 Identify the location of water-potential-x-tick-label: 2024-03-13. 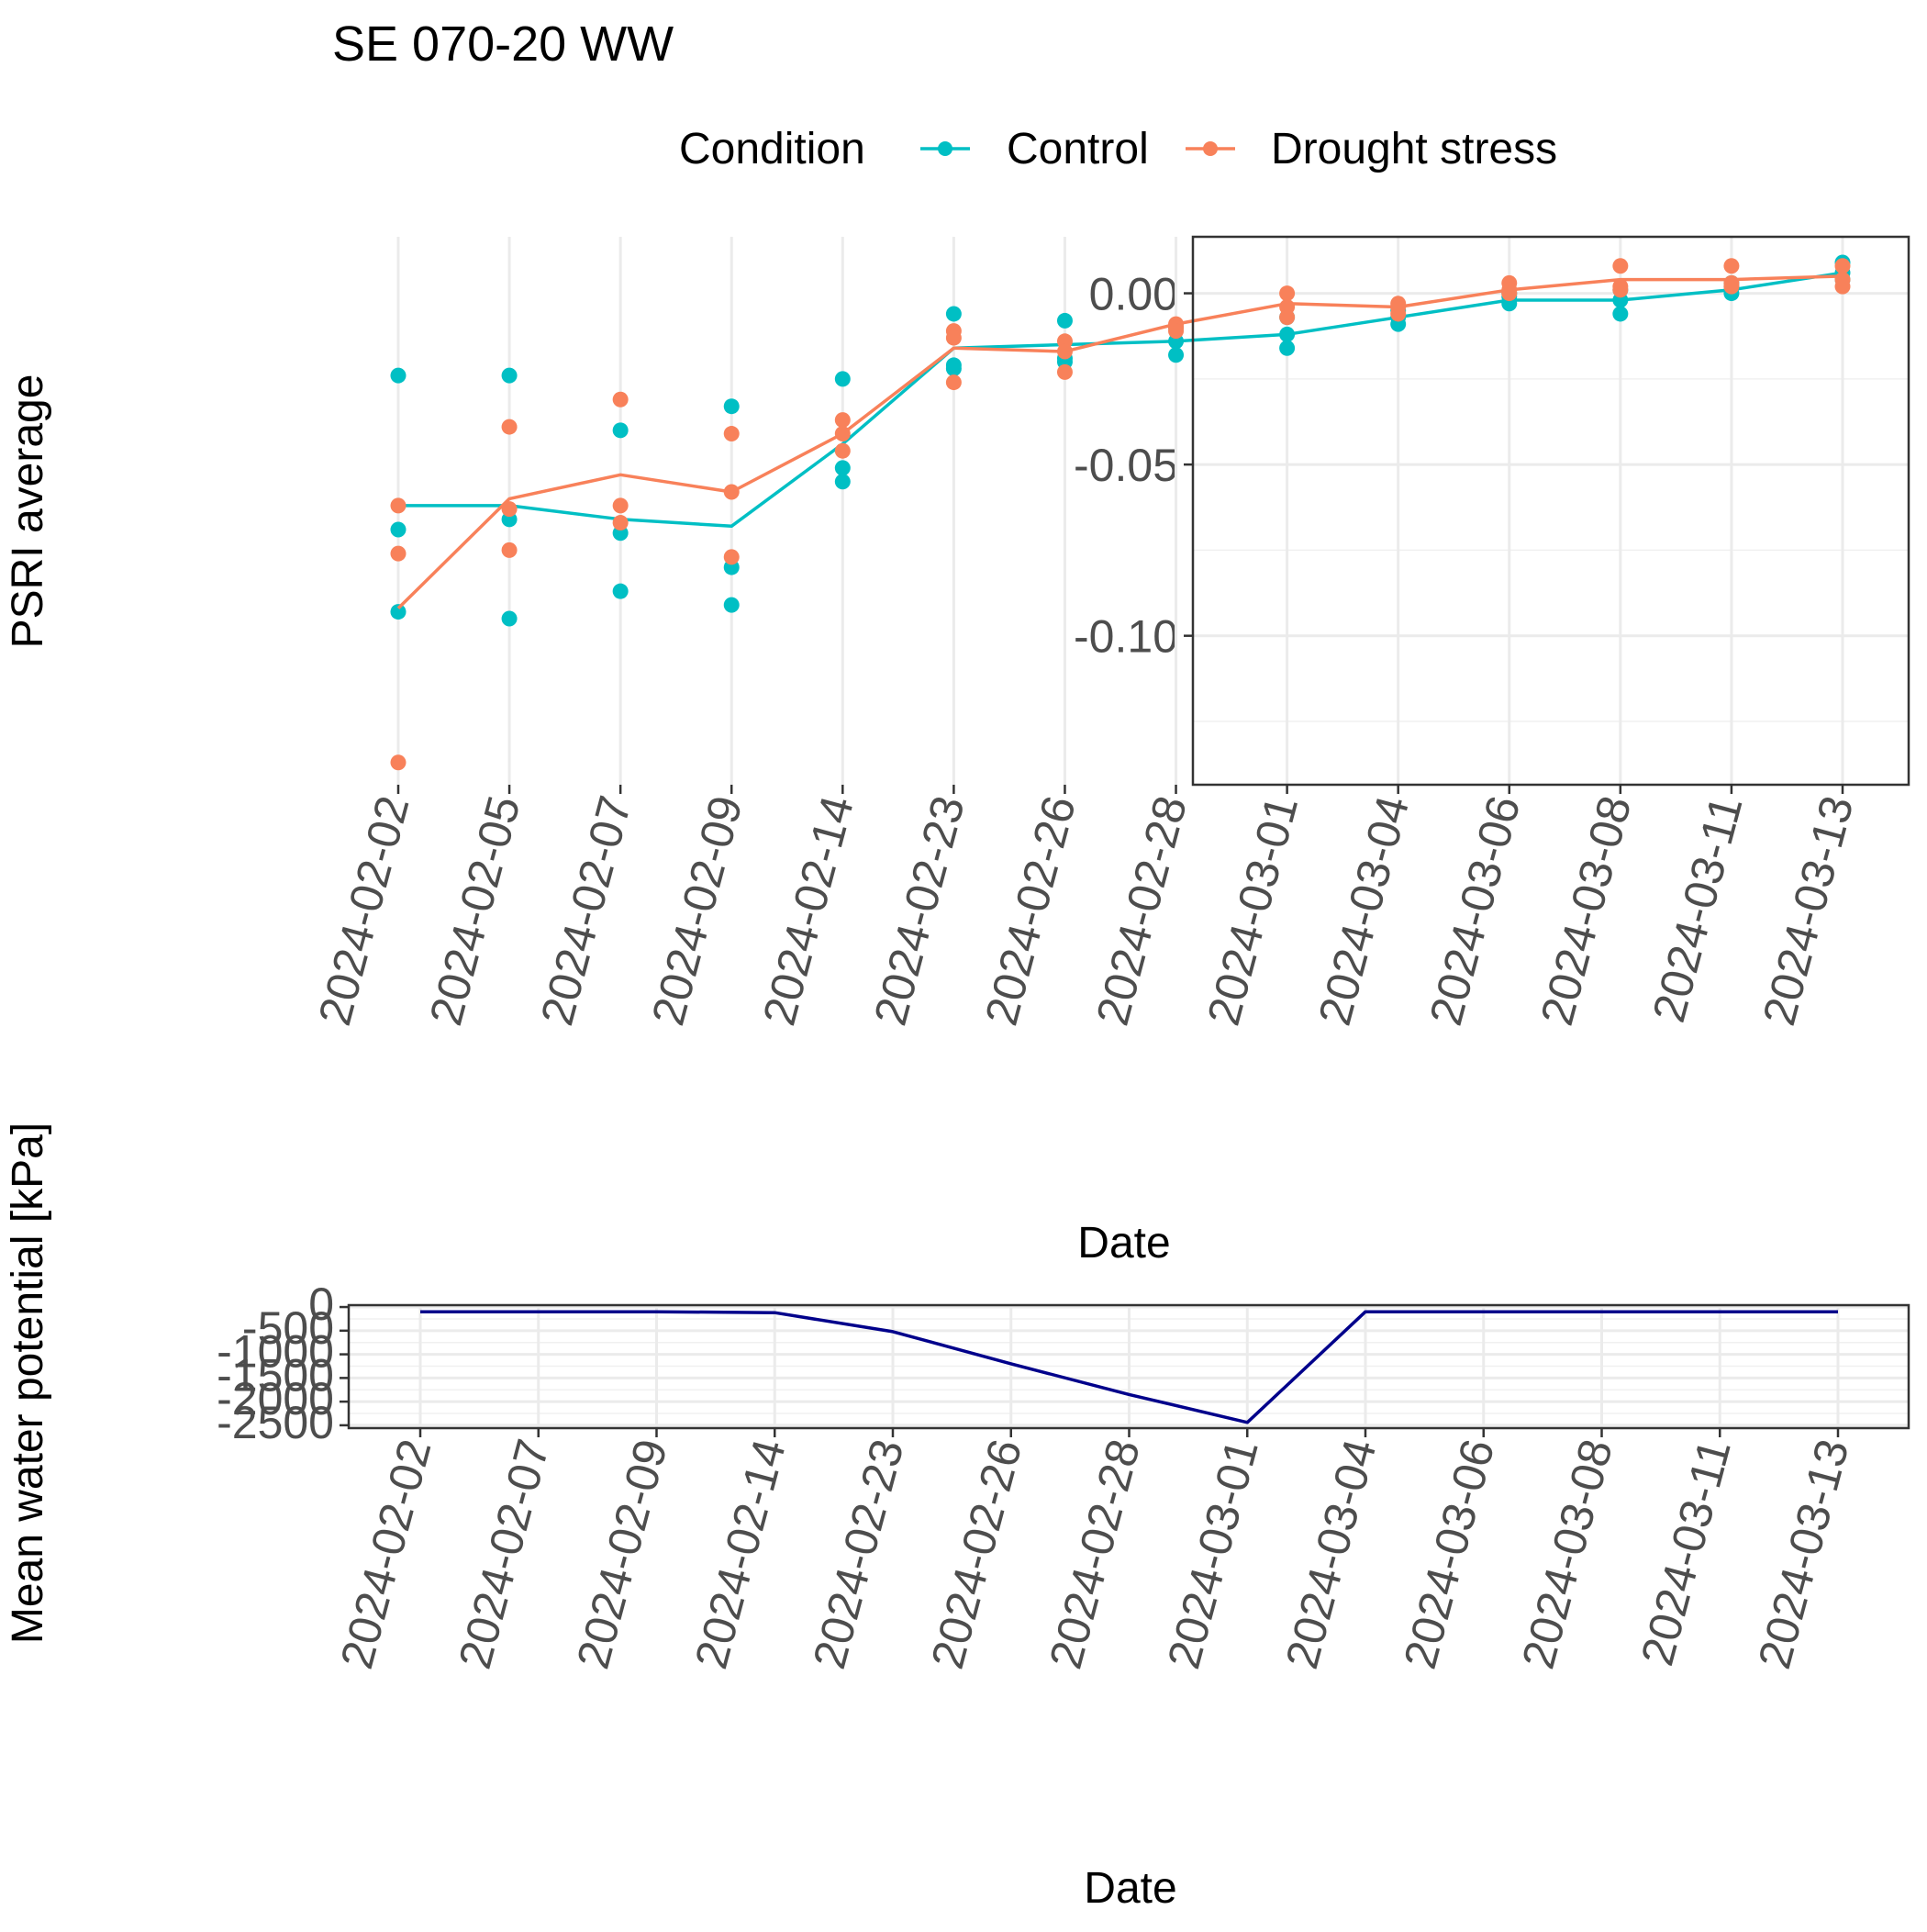
(1803, 1554).